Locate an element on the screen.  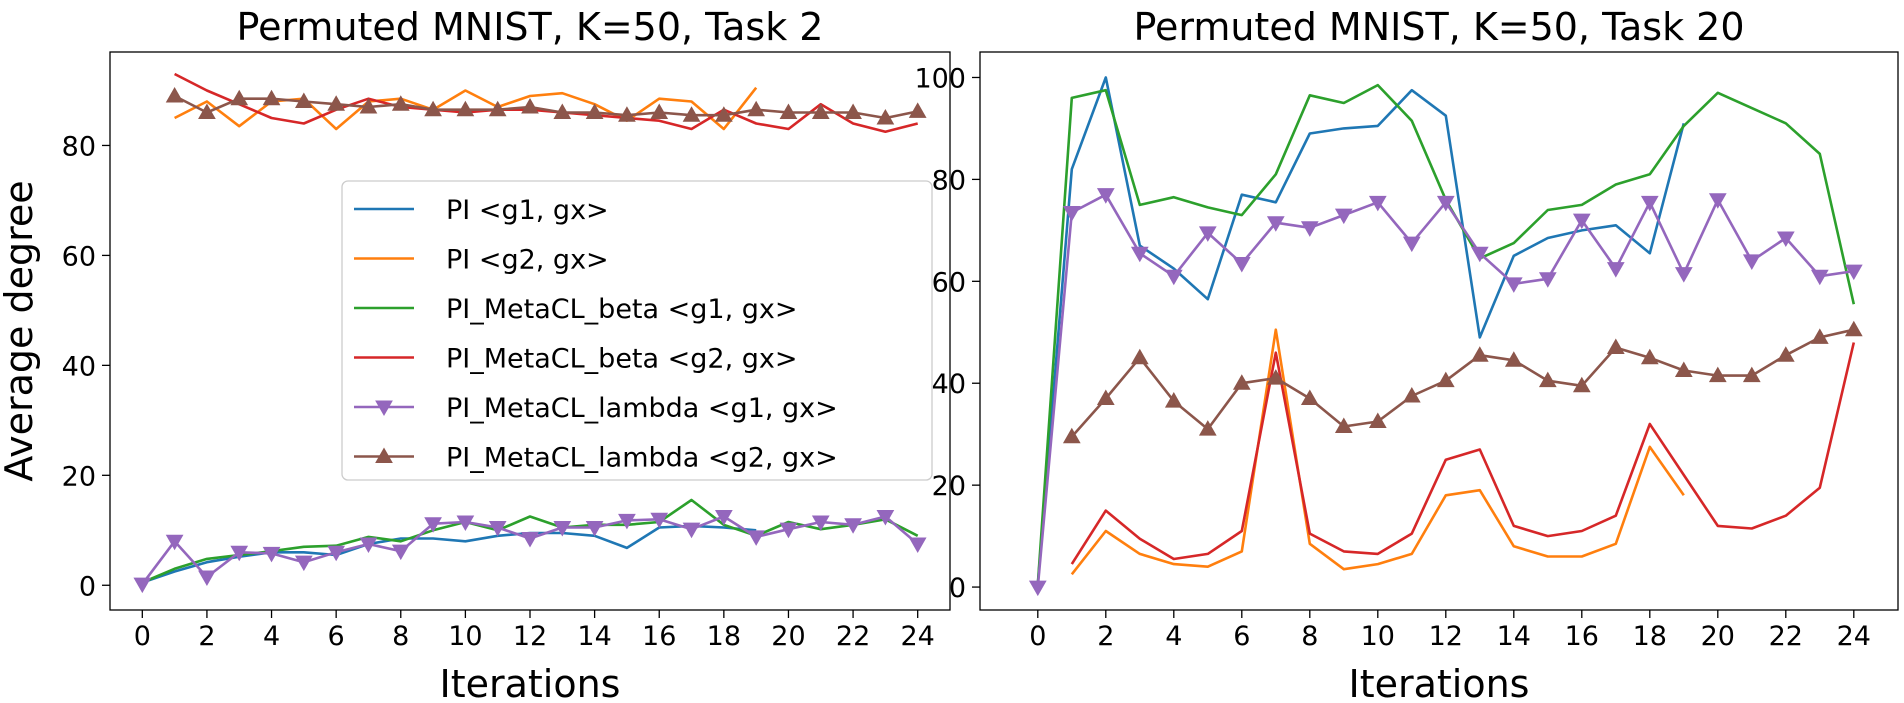
series-line-pi-metacl-lambda-g1-gx is located at coordinates (530, 550).